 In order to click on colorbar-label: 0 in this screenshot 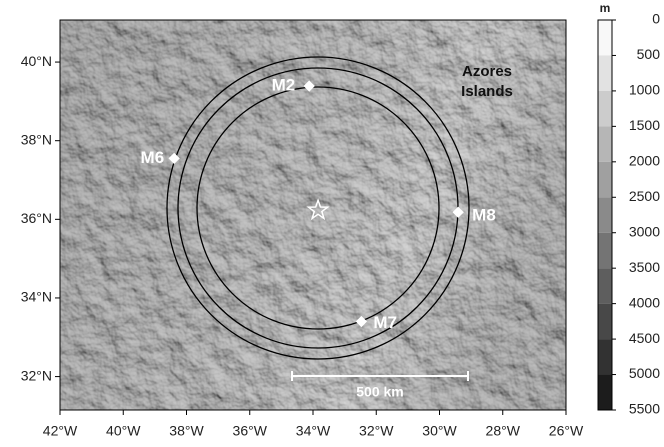, I will do `click(656, 19)`.